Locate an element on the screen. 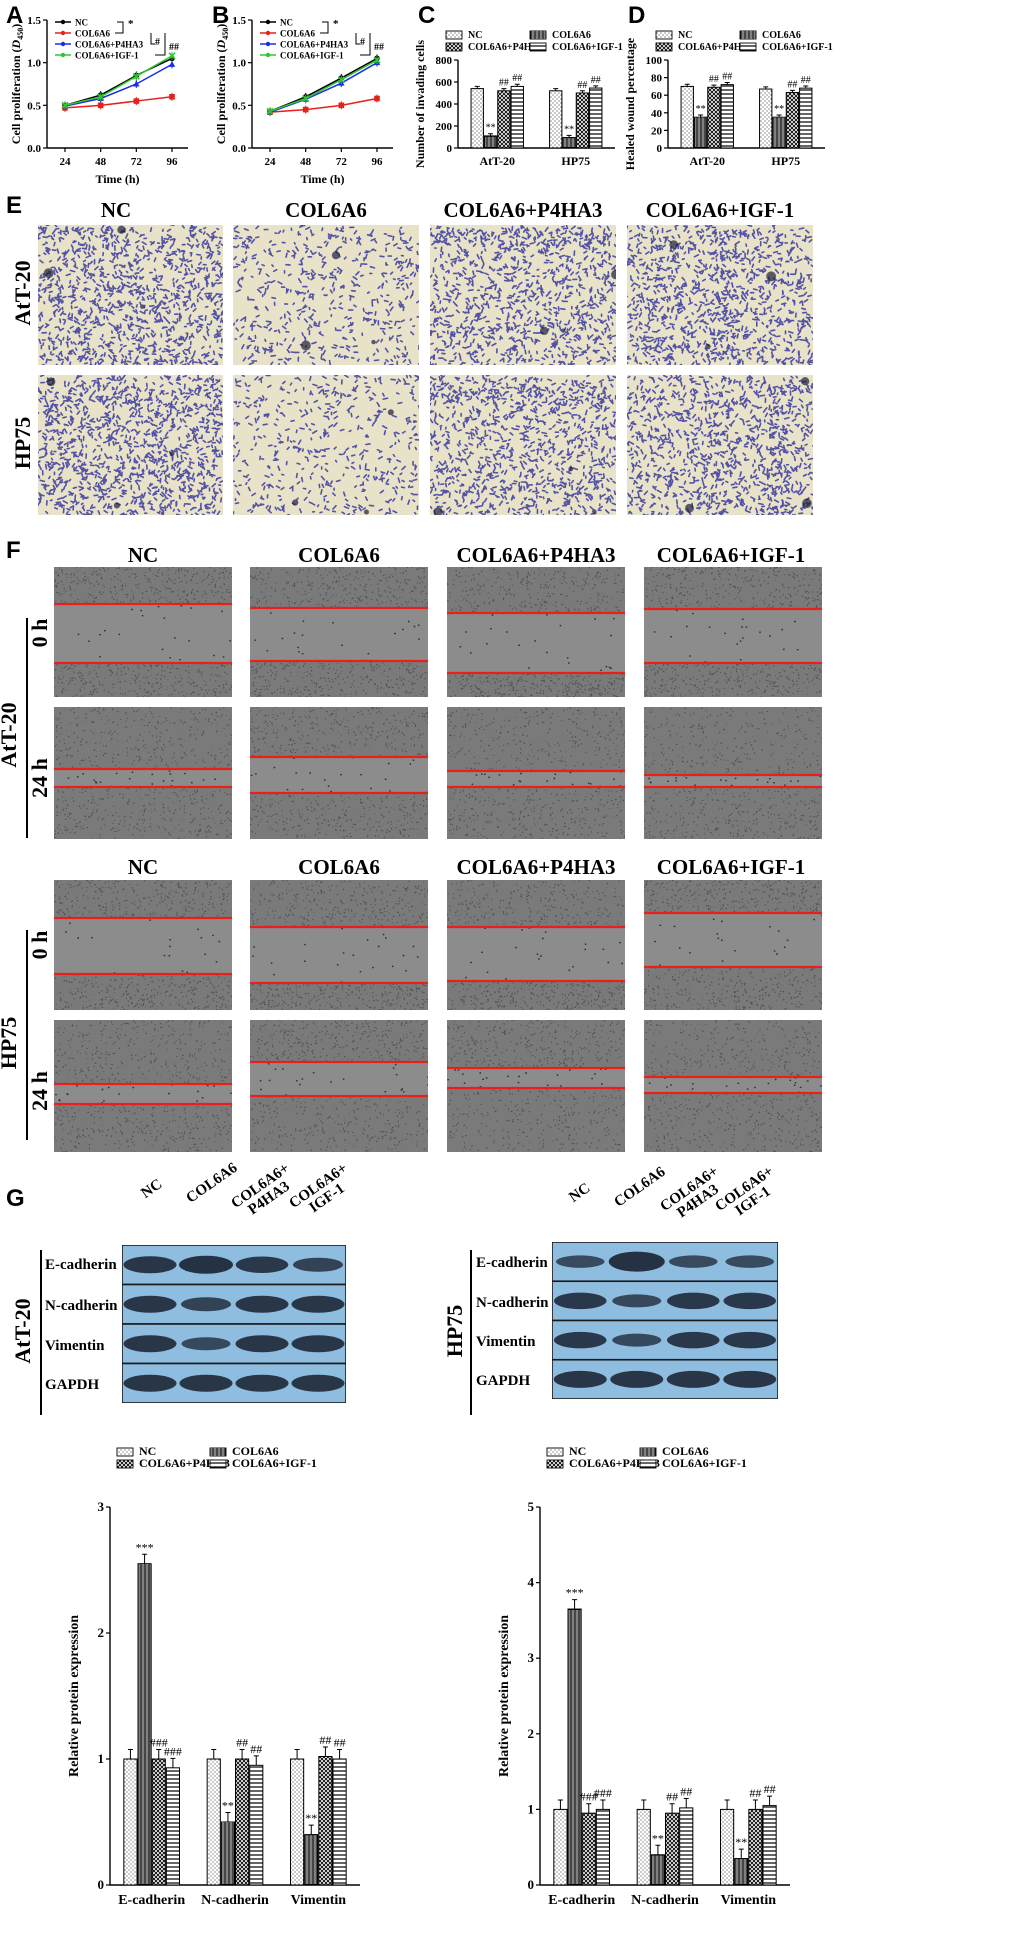 The width and height of the screenshot is (1020, 1935). wound-image-att20-col6a6-0h is located at coordinates (339, 632).